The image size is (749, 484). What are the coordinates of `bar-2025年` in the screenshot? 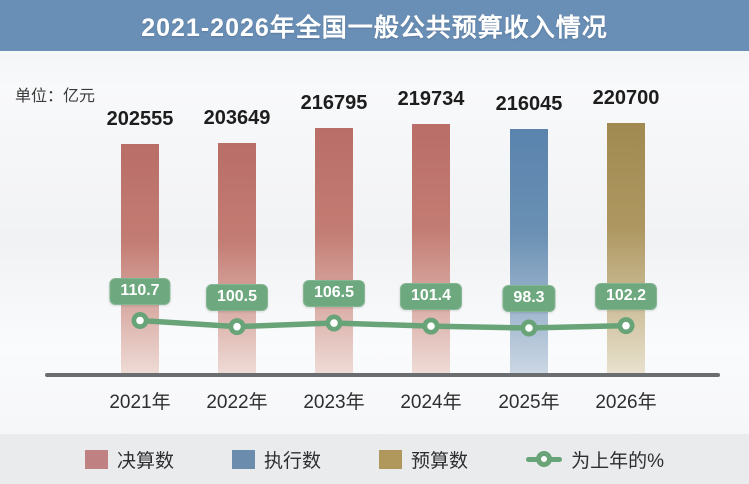 It's located at (529, 251).